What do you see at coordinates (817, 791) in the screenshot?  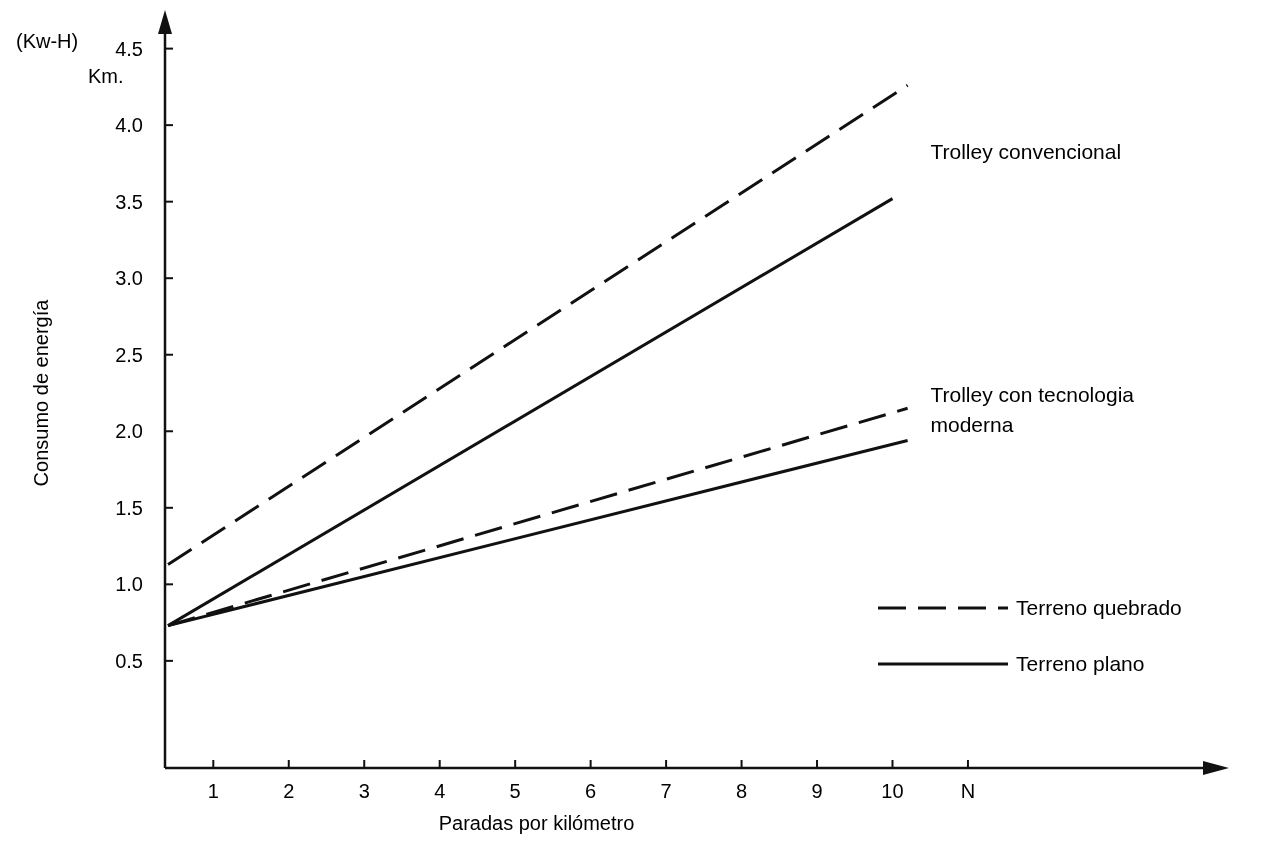 I see `x-tick-label: 9` at bounding box center [817, 791].